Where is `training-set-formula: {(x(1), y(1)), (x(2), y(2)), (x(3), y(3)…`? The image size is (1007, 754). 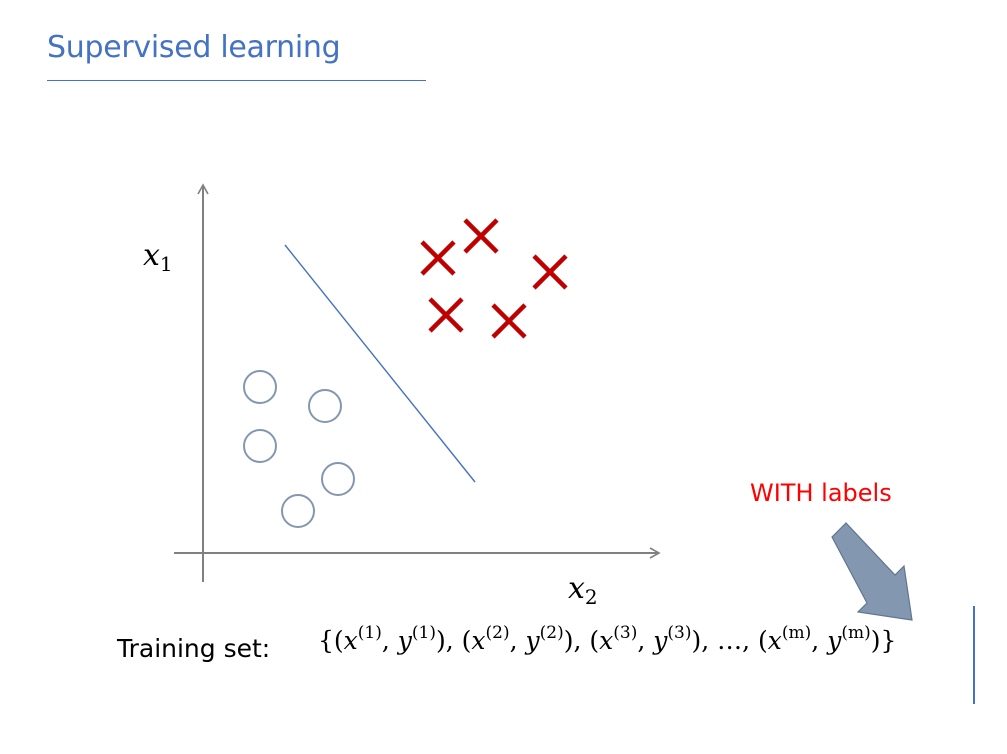
training-set-formula: {(x(1), y(1)), (x(2), y(2)), (x(3), y(3)… is located at coordinates (607, 639).